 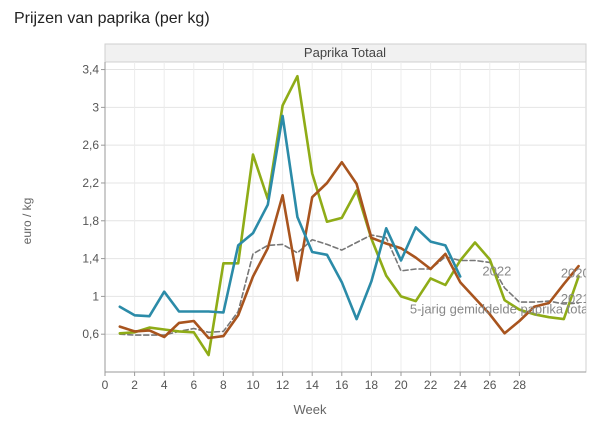 What do you see at coordinates (575, 272) in the screenshot?
I see `series-label: 2020` at bounding box center [575, 272].